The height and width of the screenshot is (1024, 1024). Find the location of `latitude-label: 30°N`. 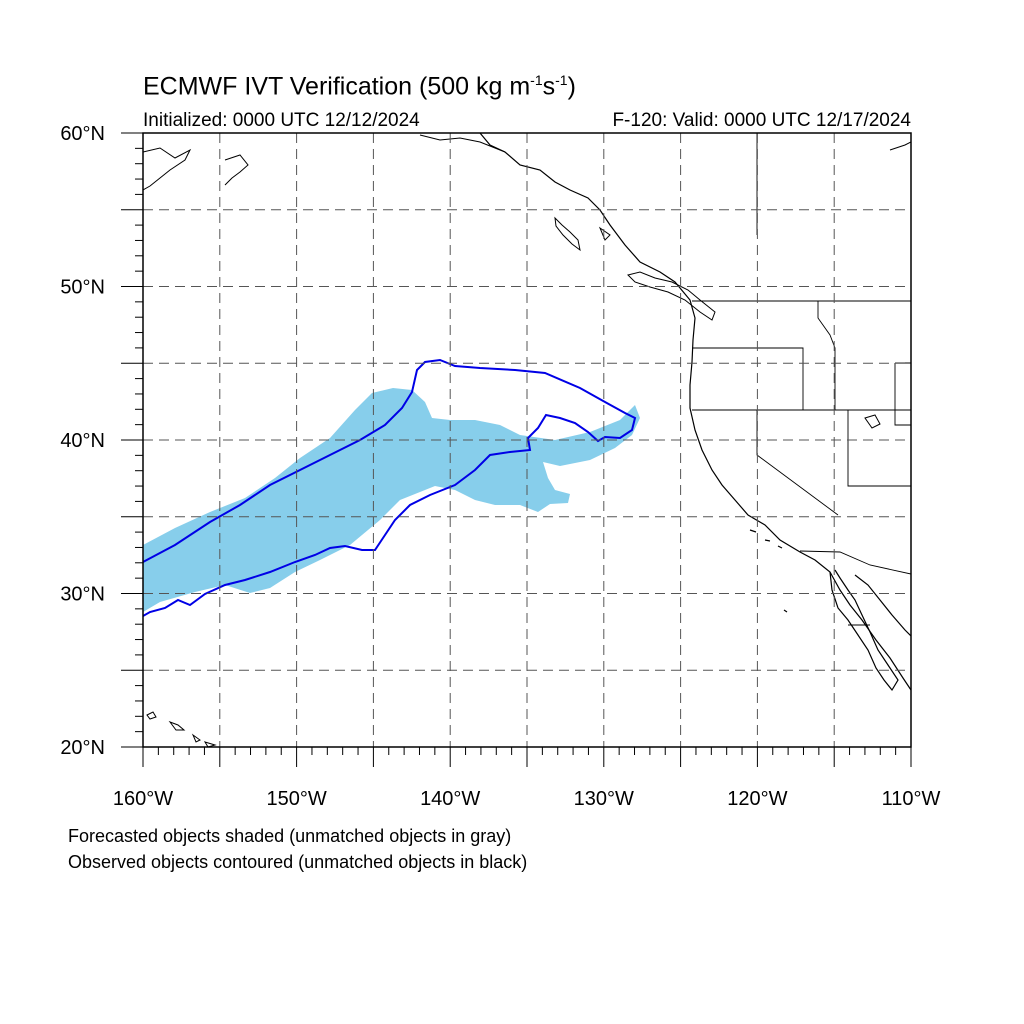

latitude-label: 30°N is located at coordinates (82, 595).